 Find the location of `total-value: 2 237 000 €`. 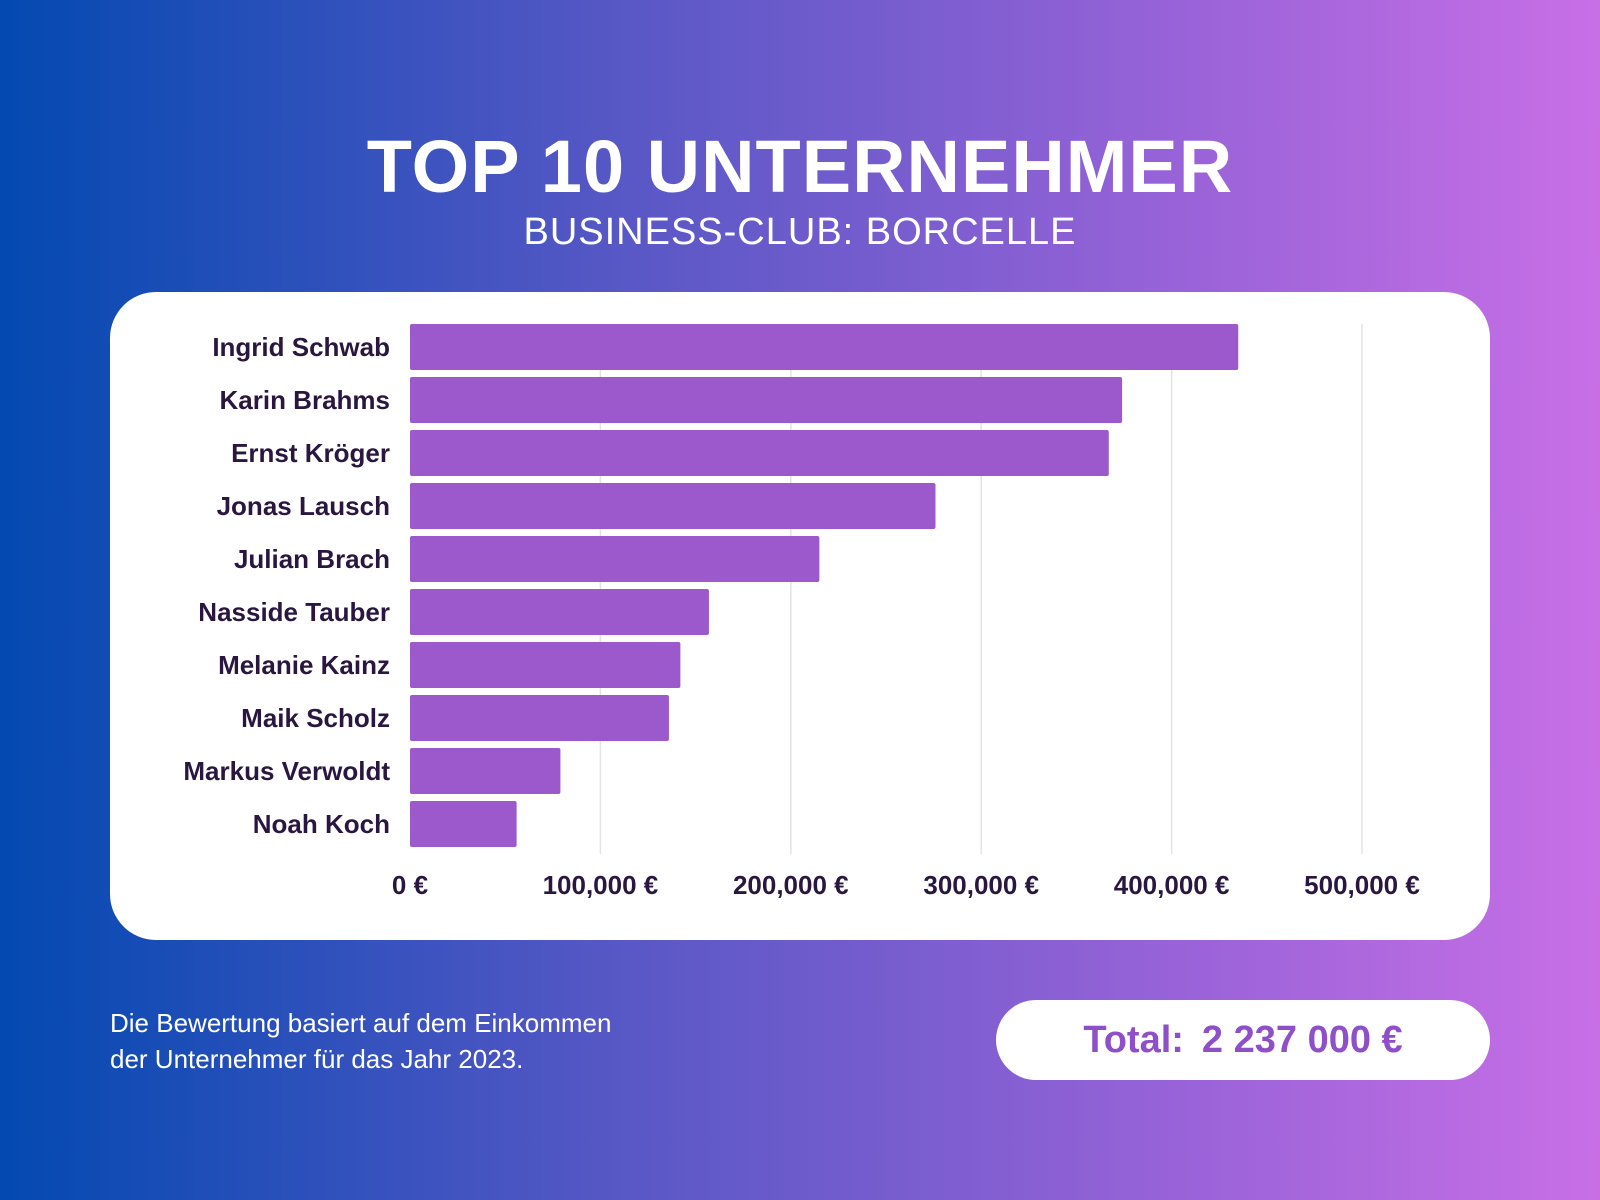

total-value: 2 237 000 € is located at coordinates (1302, 1039).